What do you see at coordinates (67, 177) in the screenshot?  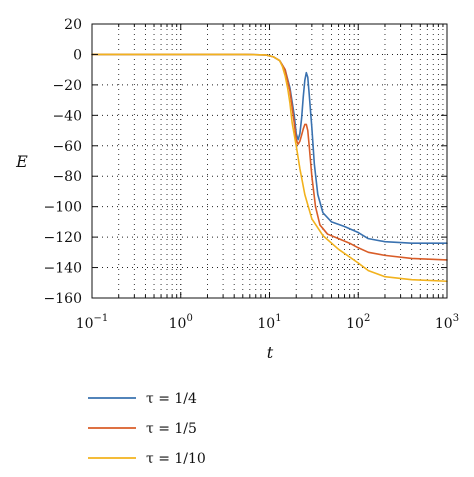 I see `y-tick-label: −80` at bounding box center [67, 177].